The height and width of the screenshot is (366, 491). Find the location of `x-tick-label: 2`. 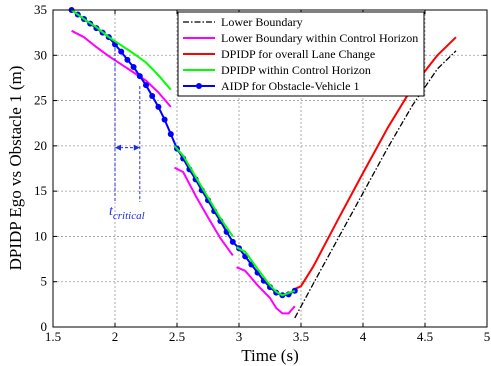

x-tick-label: 2 is located at coordinates (115, 336).